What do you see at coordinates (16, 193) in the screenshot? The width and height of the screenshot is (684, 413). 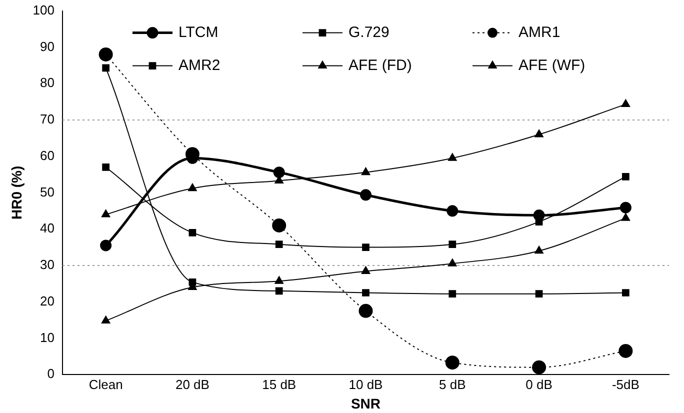 I see `y-axis-title: HR0 (%)` at bounding box center [16, 193].